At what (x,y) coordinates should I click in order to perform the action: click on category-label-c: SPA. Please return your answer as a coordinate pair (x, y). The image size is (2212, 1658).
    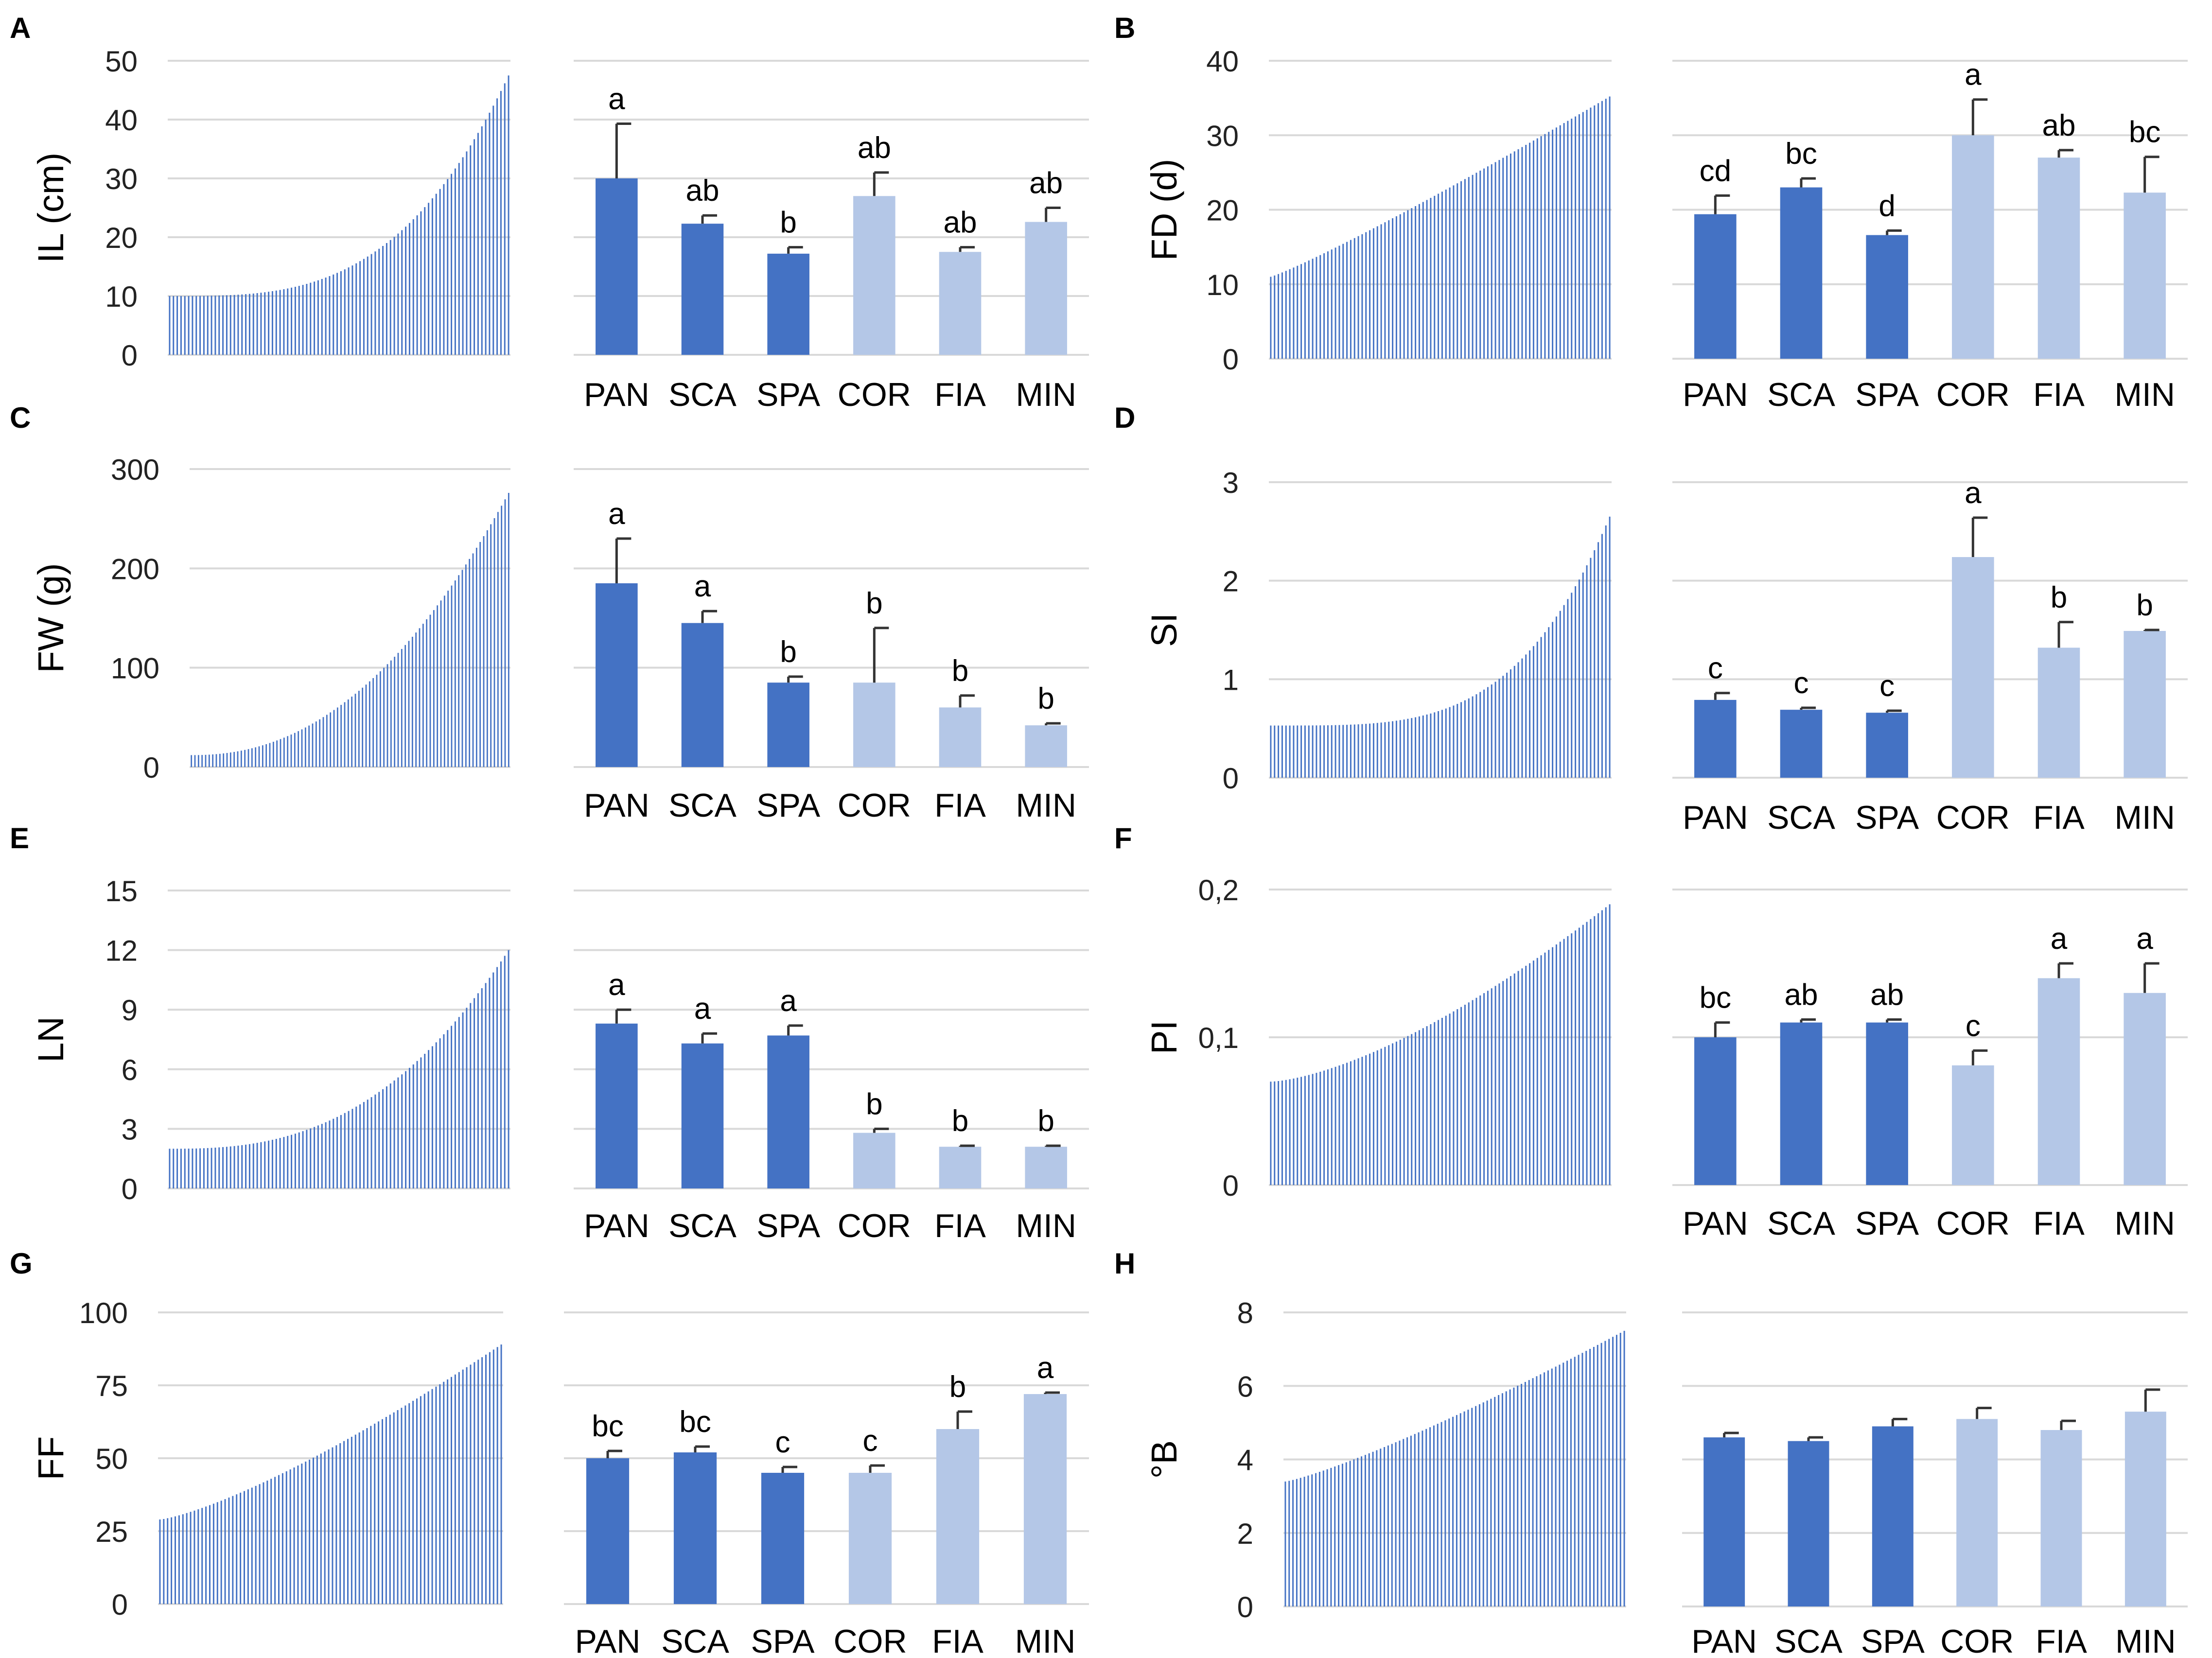
    Looking at the image, I should click on (788, 805).